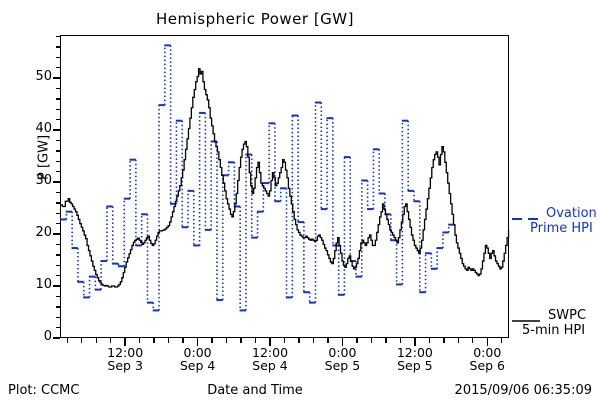  Describe the element at coordinates (571, 213) in the screenshot. I see `legend-ovation-label-1: Ovation` at that location.